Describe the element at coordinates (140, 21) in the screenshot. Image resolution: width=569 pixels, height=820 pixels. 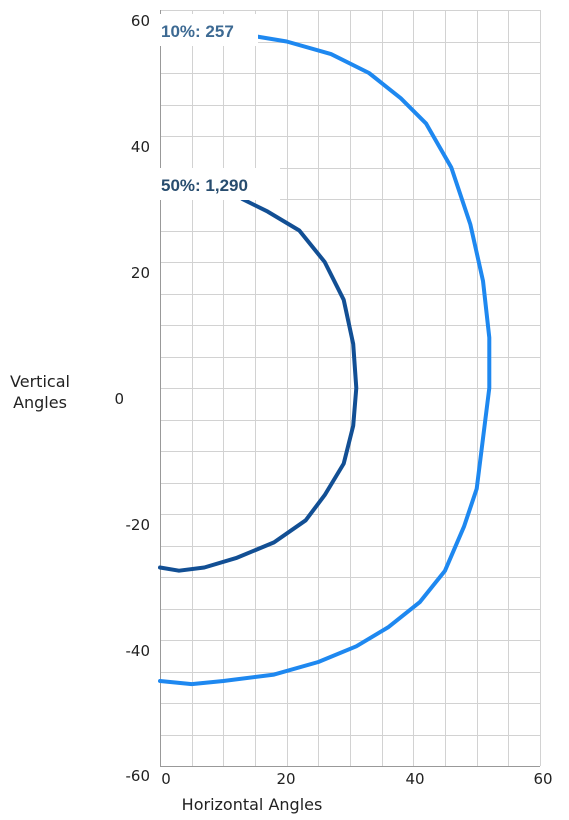
I see `y-tick-label: 60` at that location.